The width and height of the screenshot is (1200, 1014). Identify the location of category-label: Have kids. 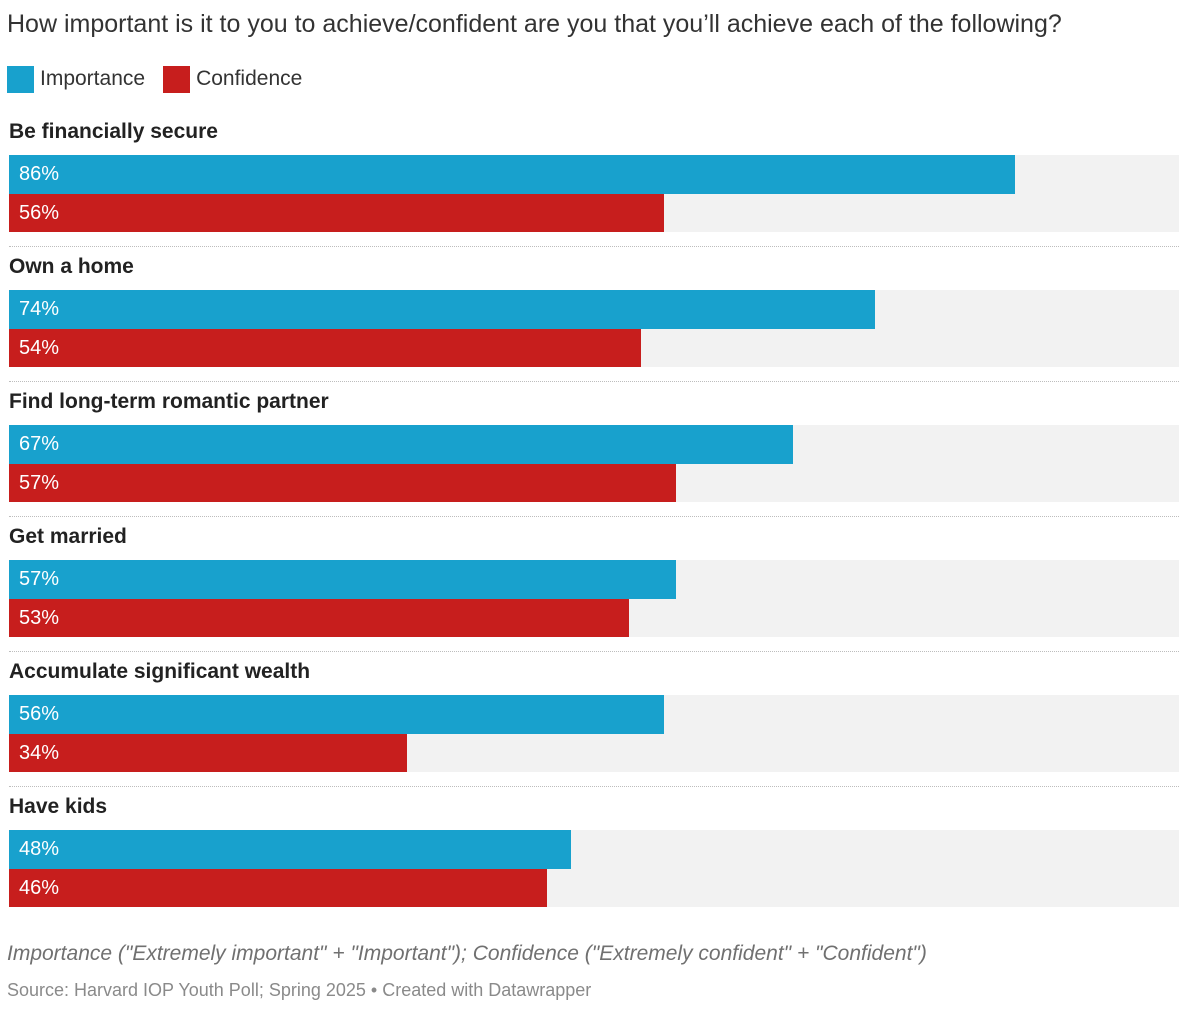
(58, 806).